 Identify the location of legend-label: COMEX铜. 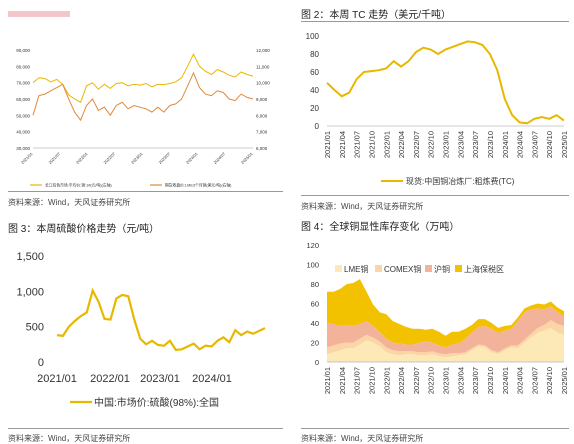
(402, 269).